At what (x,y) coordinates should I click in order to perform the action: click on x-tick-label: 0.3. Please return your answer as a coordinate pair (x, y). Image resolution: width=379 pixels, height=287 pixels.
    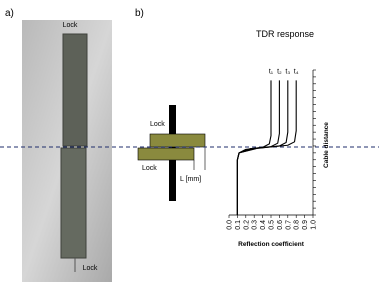
    Looking at the image, I should click on (255, 225).